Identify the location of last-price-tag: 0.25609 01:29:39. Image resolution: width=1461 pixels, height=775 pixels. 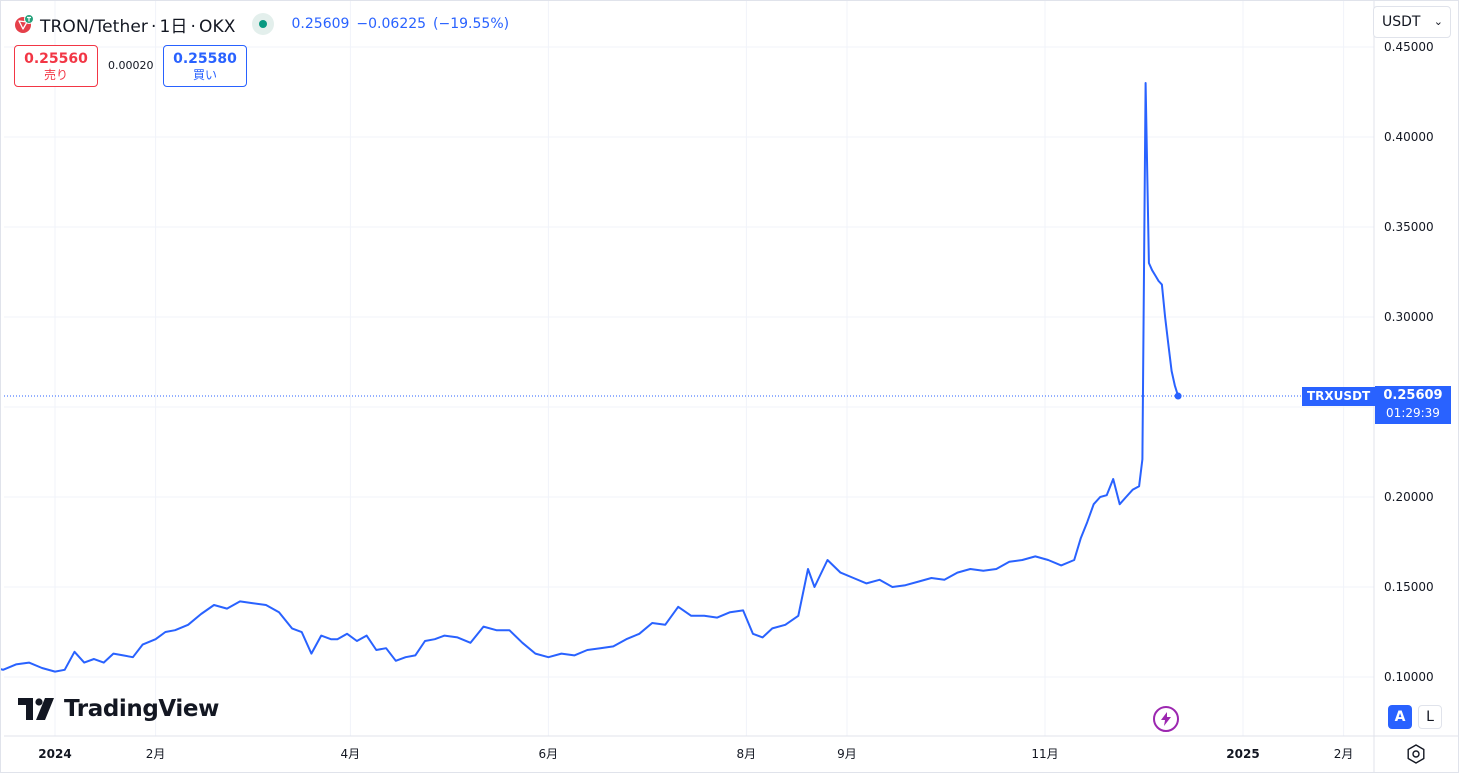
(1413, 405).